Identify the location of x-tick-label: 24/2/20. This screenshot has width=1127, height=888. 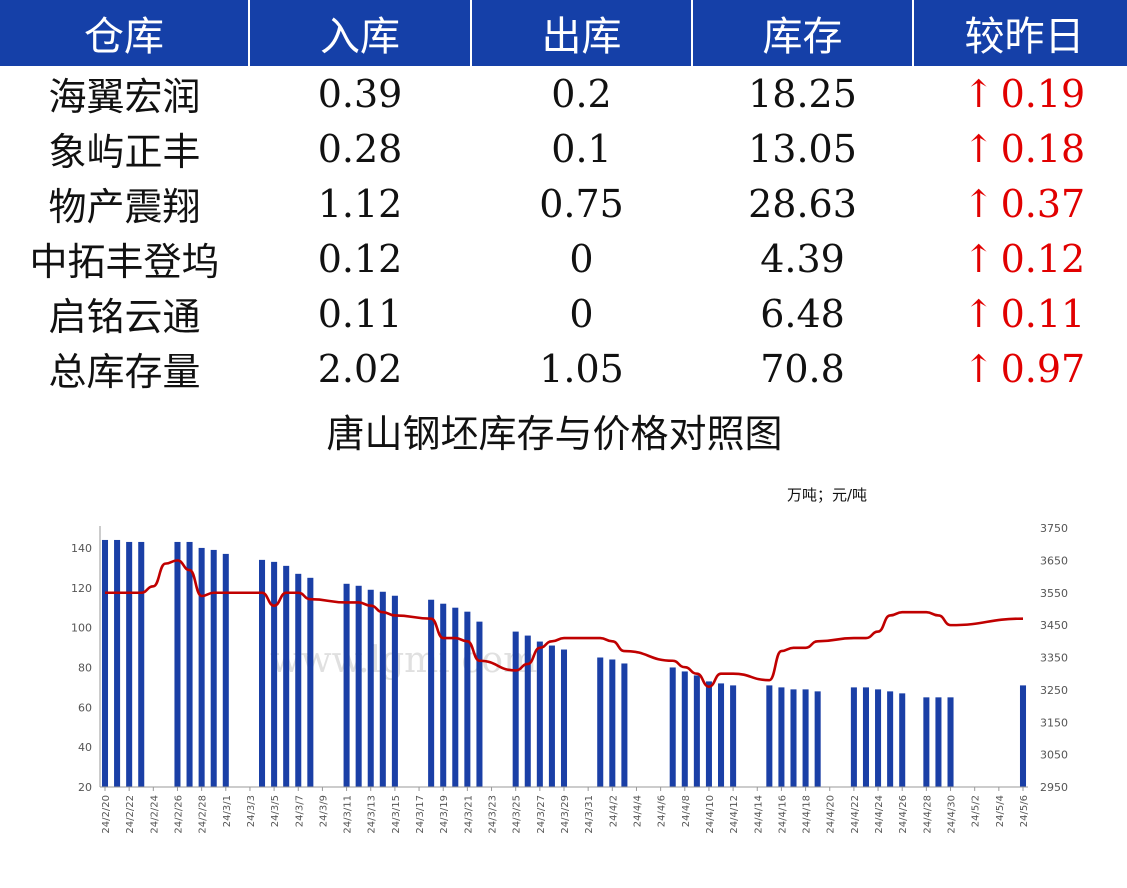
(106, 814).